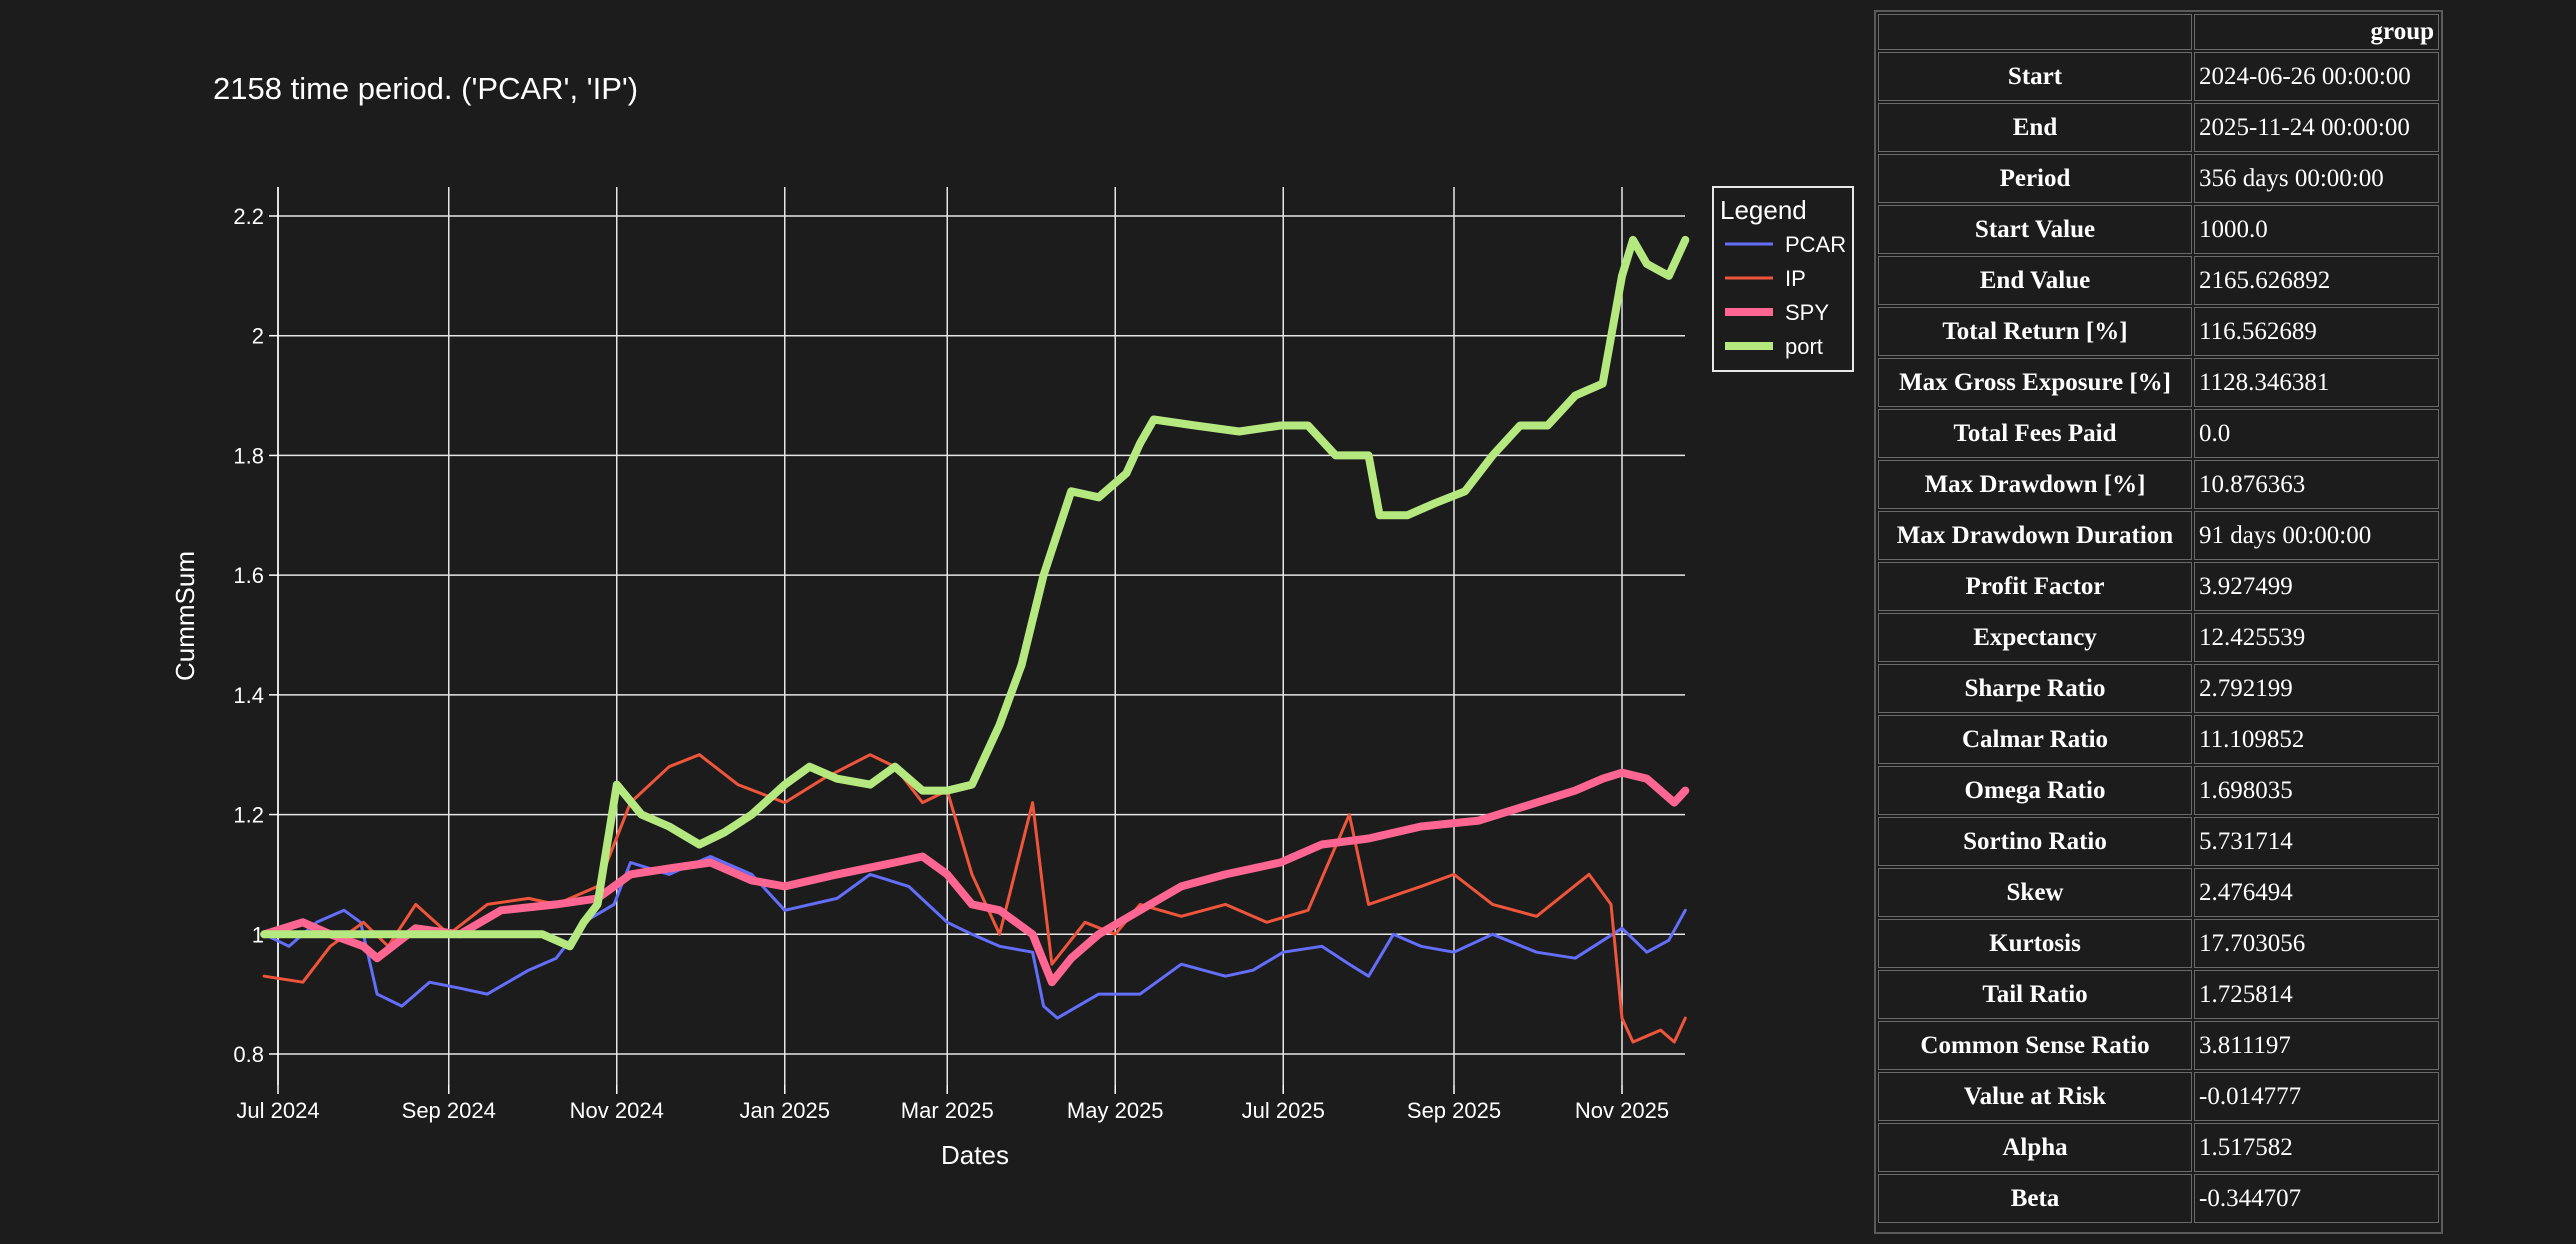 The width and height of the screenshot is (2576, 1244). I want to click on stats-row: Total Return [%] 116.562689, so click(2158, 331).